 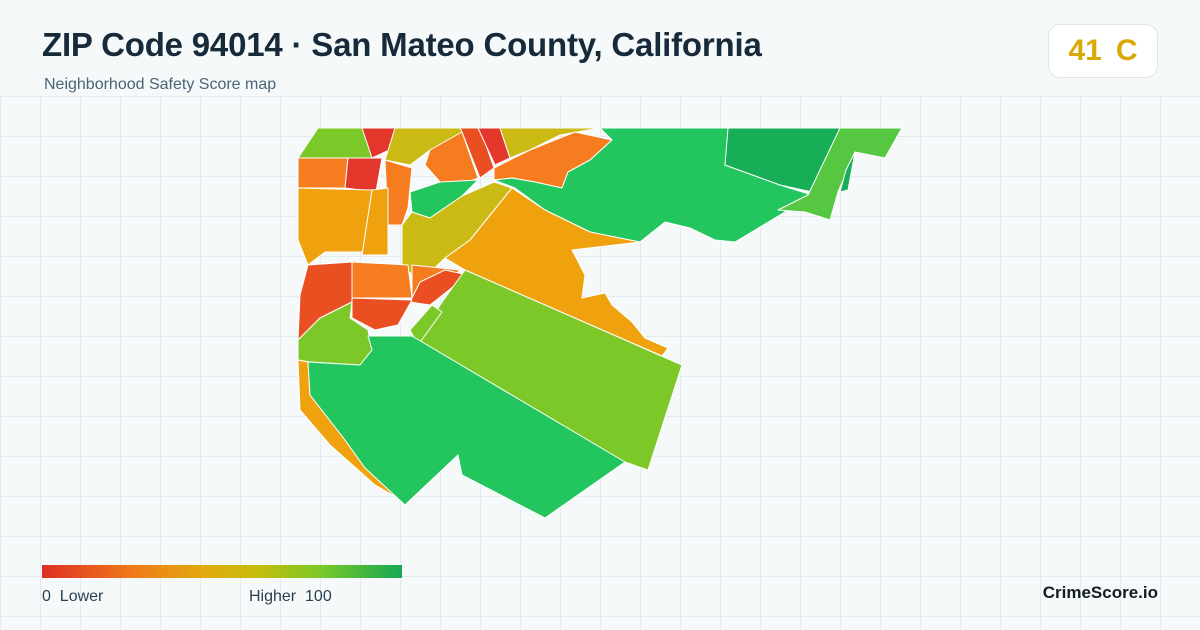 What do you see at coordinates (318, 596) in the screenshot?
I see `legend-high-value: 100` at bounding box center [318, 596].